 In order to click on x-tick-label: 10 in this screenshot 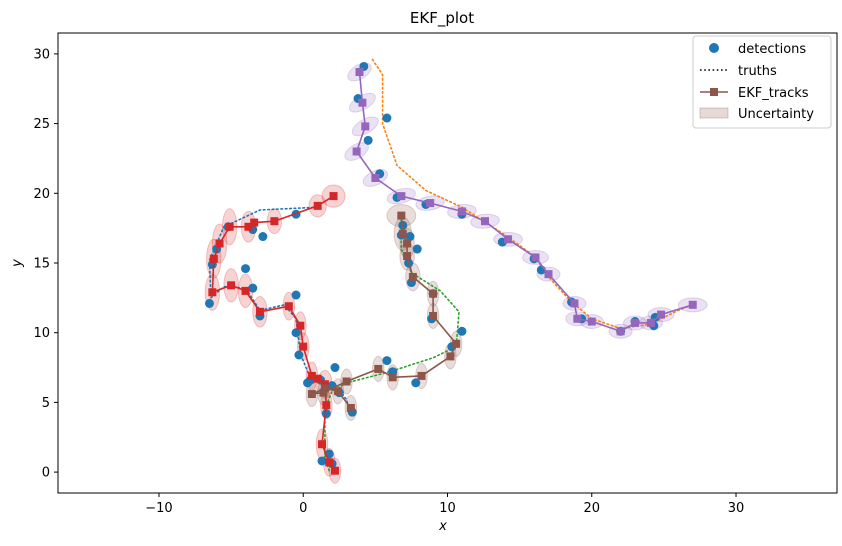, I will do `click(447, 508)`.